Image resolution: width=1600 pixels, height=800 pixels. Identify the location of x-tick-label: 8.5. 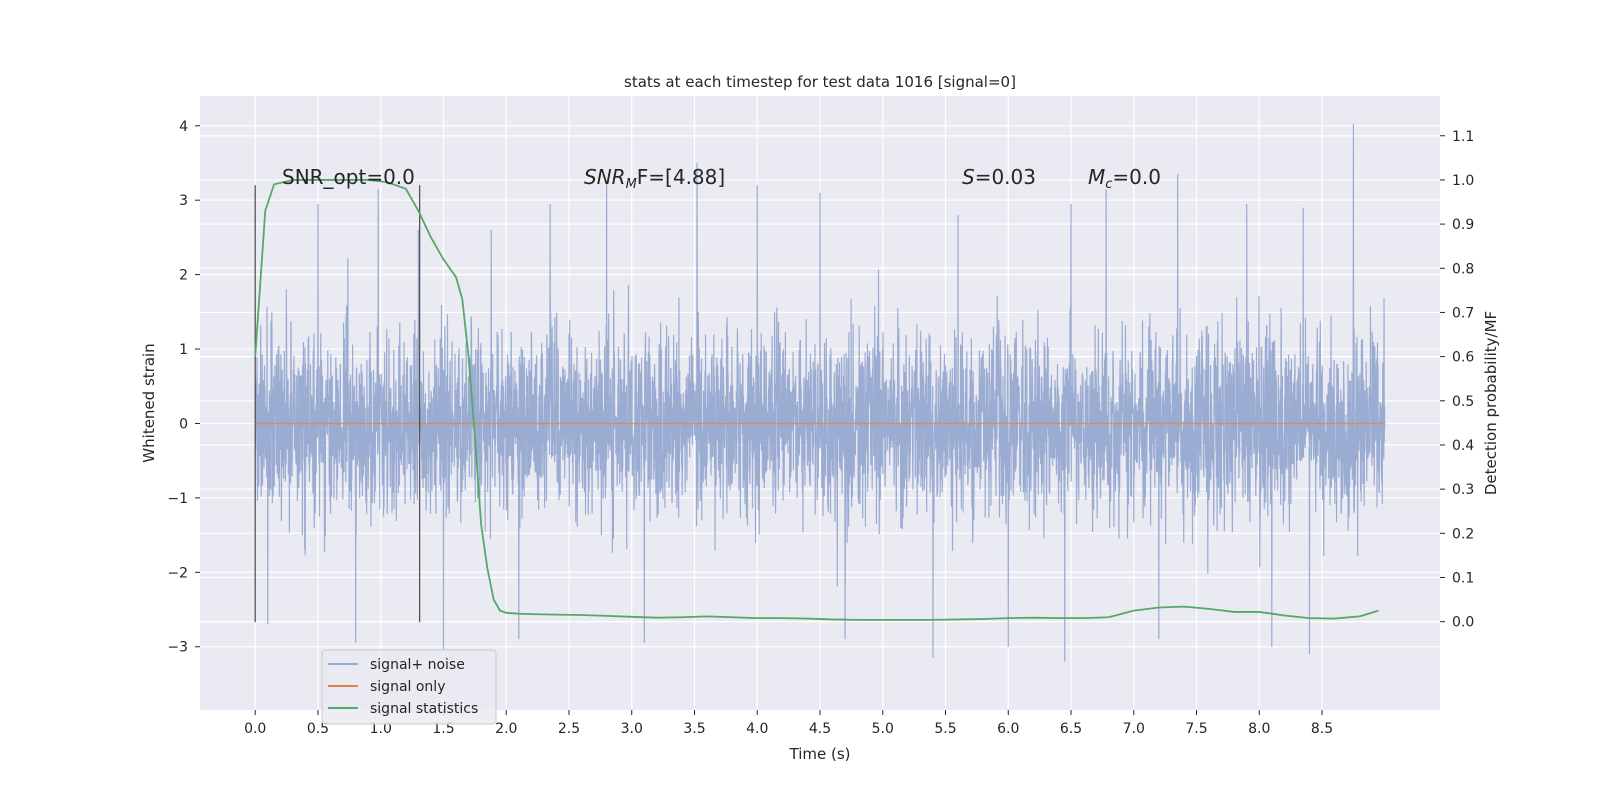
(1322, 729).